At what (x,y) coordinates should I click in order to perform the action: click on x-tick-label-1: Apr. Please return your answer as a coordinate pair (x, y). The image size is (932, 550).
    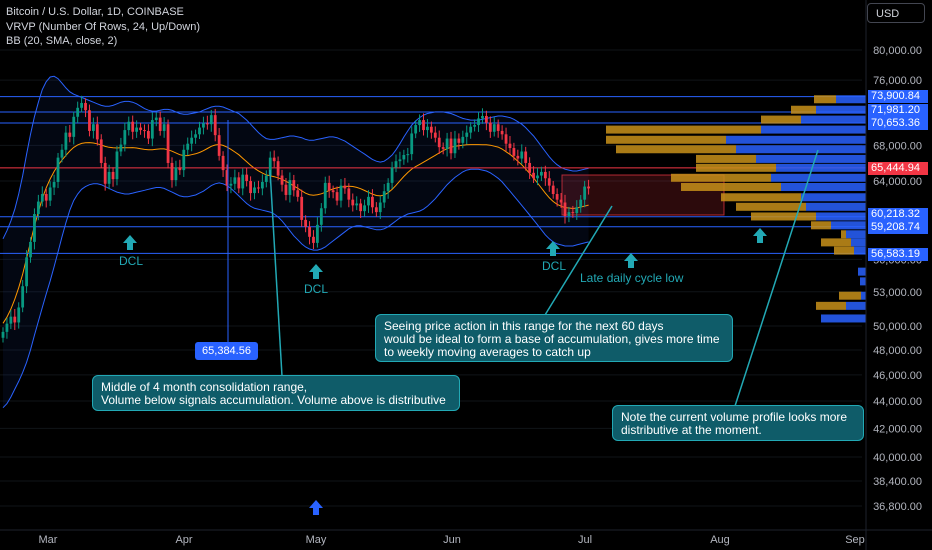
    Looking at the image, I should click on (183, 540).